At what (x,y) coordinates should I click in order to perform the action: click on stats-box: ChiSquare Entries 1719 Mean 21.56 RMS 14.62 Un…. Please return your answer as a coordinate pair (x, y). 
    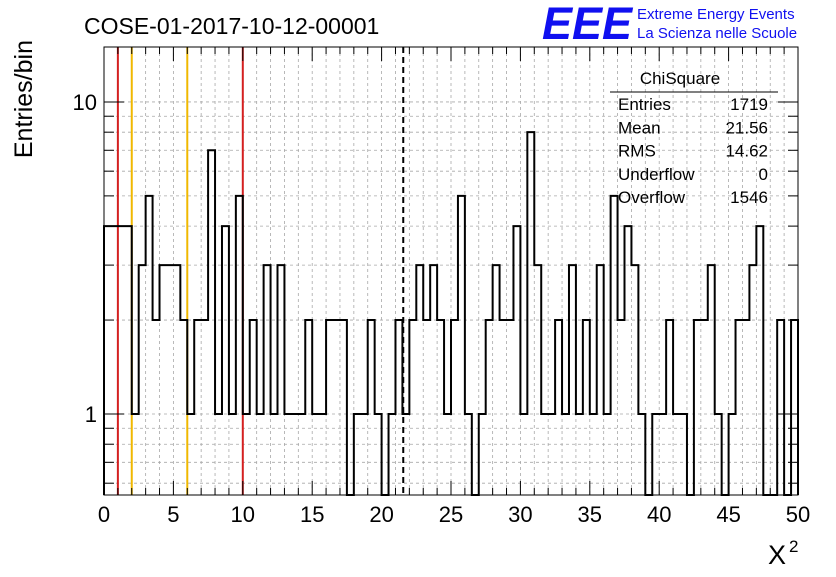
    Looking at the image, I should click on (694, 138).